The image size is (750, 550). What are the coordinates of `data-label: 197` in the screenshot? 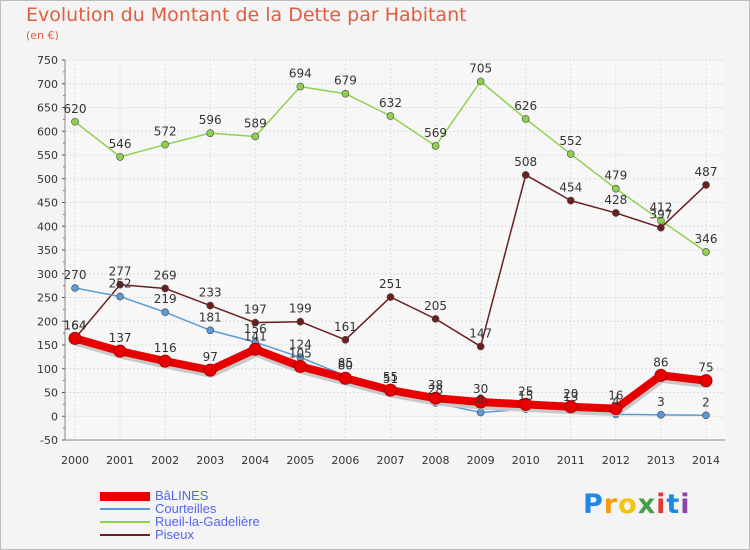 It's located at (255, 310).